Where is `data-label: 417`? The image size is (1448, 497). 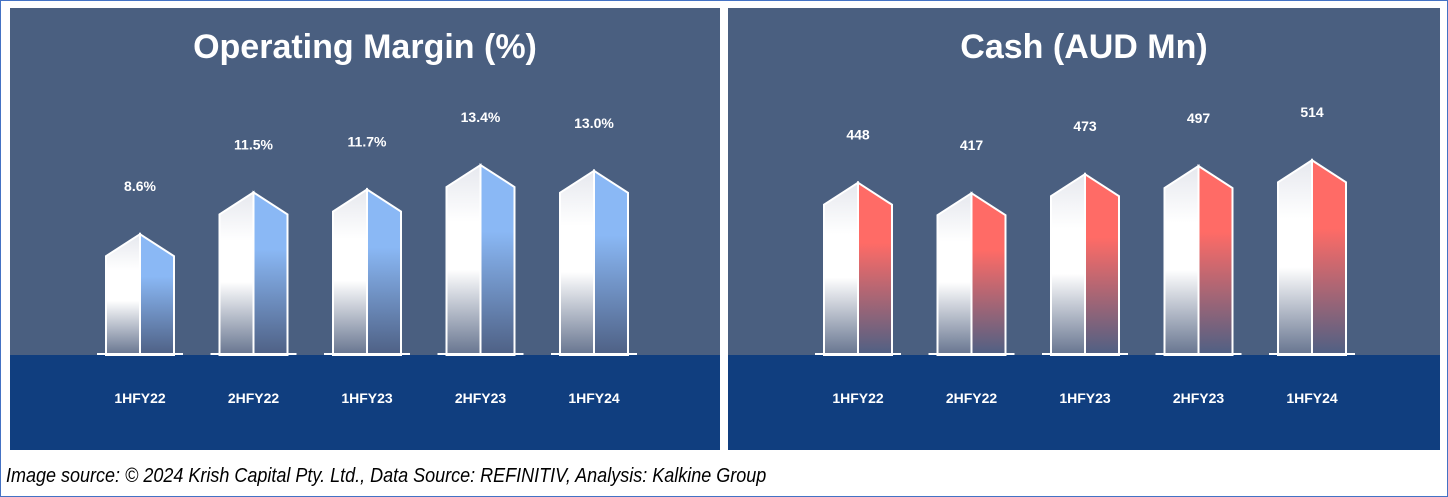 data-label: 417 is located at coordinates (972, 145).